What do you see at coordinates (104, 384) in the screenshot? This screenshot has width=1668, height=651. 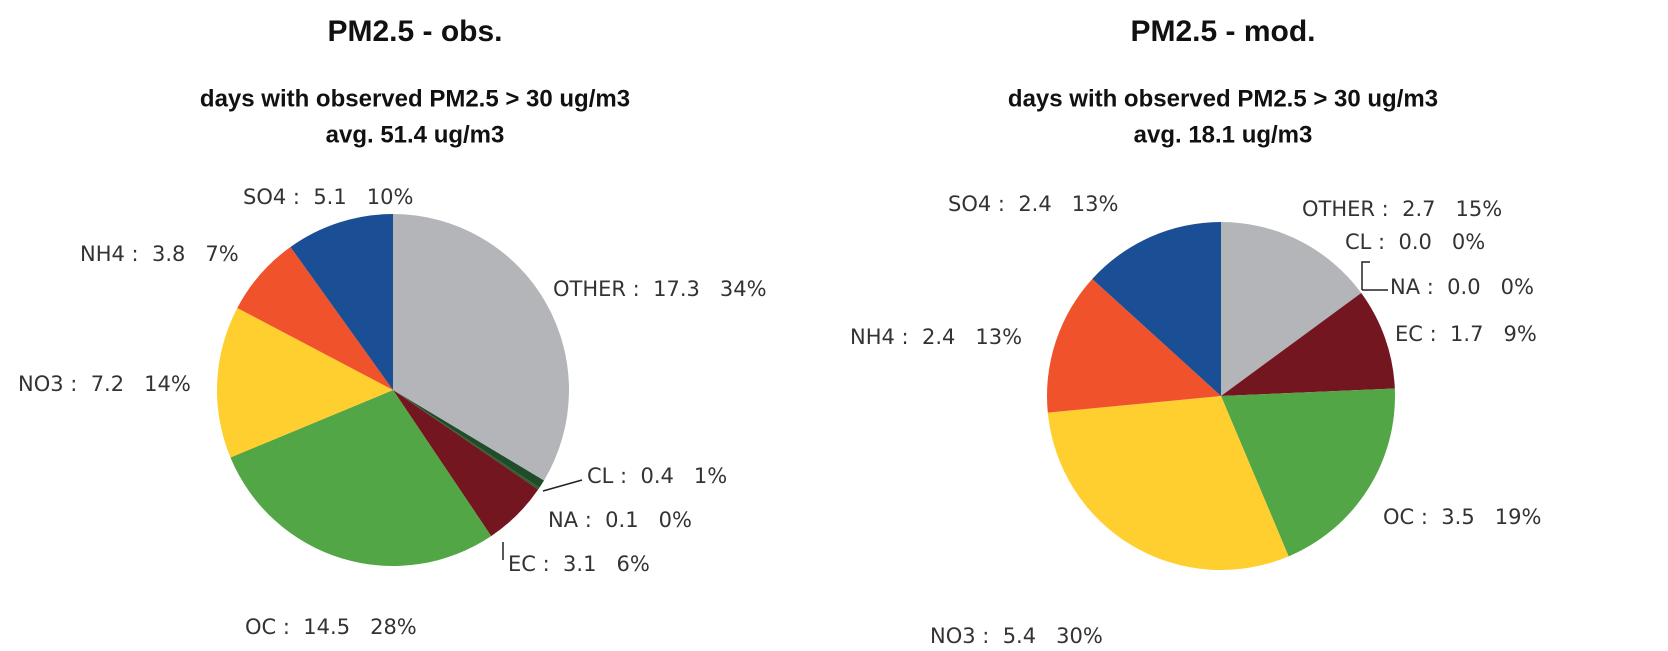 I see `slice-label: NO3 : 7.2 14%` at bounding box center [104, 384].